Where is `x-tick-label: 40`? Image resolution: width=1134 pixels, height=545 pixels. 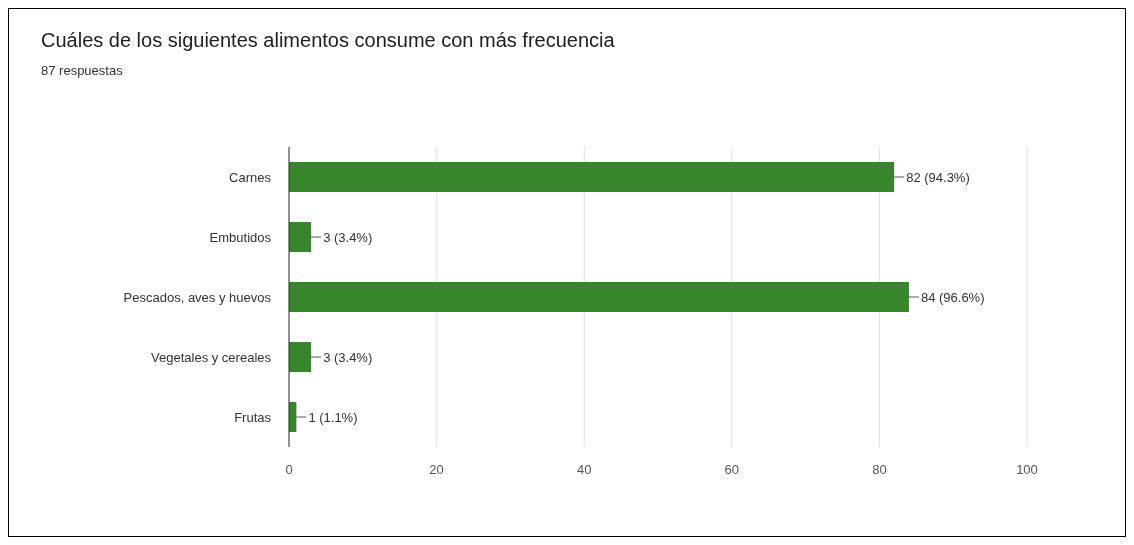
x-tick-label: 40 is located at coordinates (584, 470).